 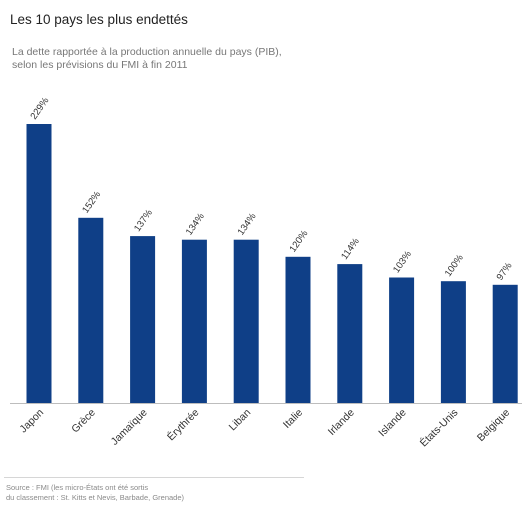 What do you see at coordinates (195, 224) in the screenshot?
I see `bar-value-label-3: 134%` at bounding box center [195, 224].